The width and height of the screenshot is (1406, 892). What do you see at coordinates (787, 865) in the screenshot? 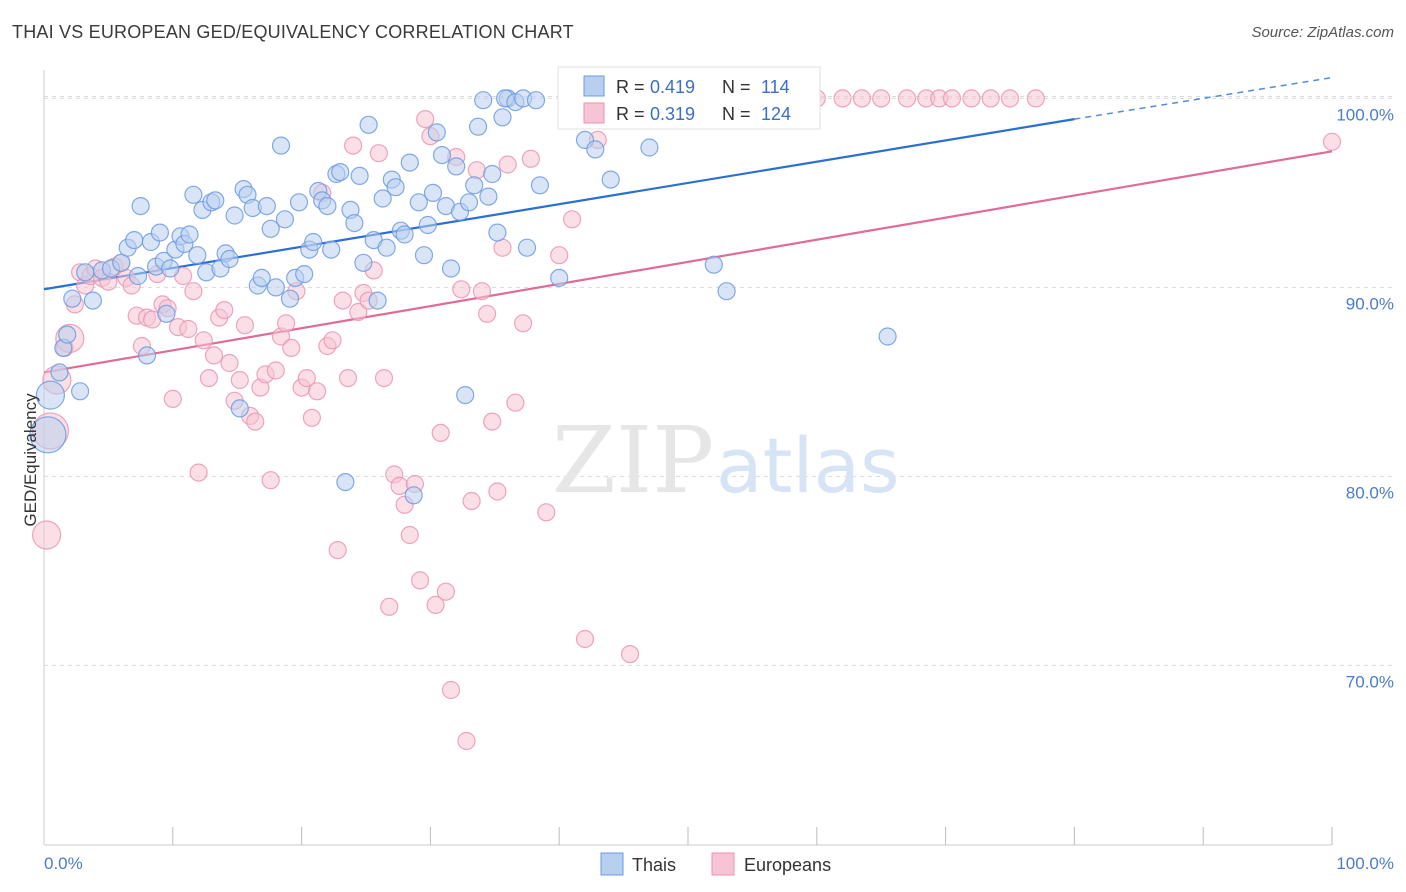
I see `series-legend-eu-label: Europeans` at bounding box center [787, 865].